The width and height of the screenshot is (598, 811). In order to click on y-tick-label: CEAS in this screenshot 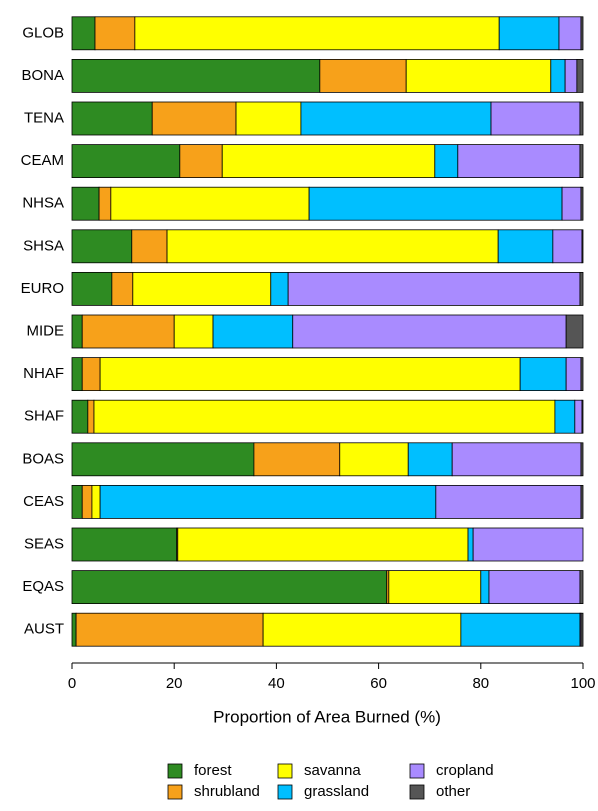, I will do `click(43, 501)`.